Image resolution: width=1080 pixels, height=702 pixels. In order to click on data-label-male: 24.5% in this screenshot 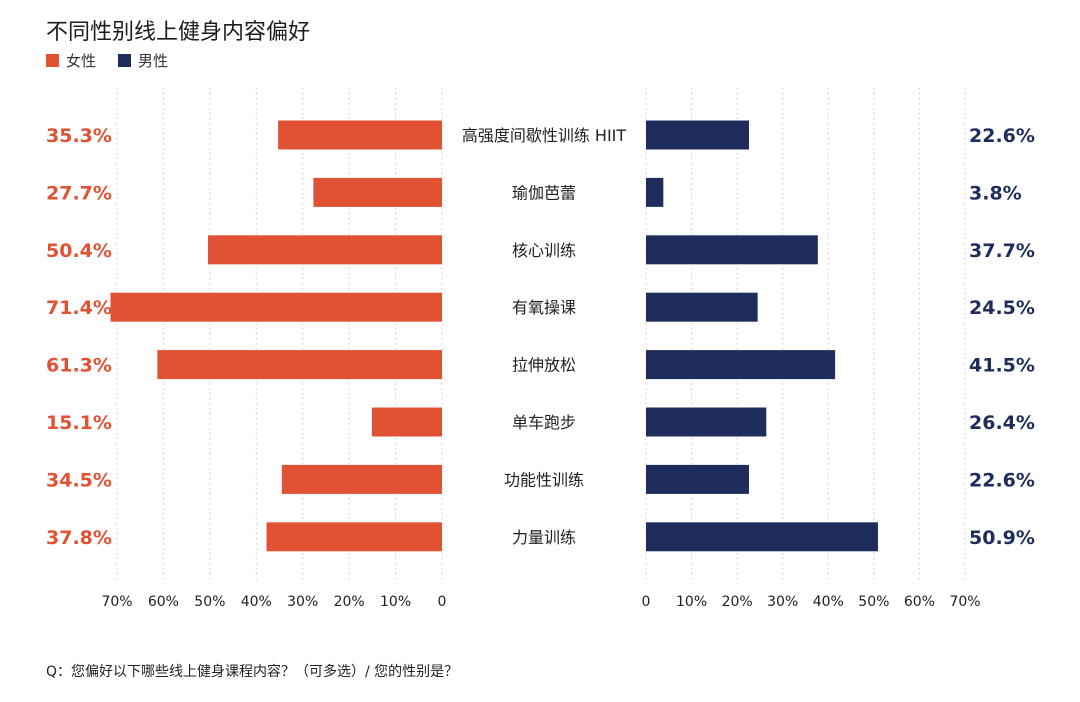, I will do `click(1002, 308)`.